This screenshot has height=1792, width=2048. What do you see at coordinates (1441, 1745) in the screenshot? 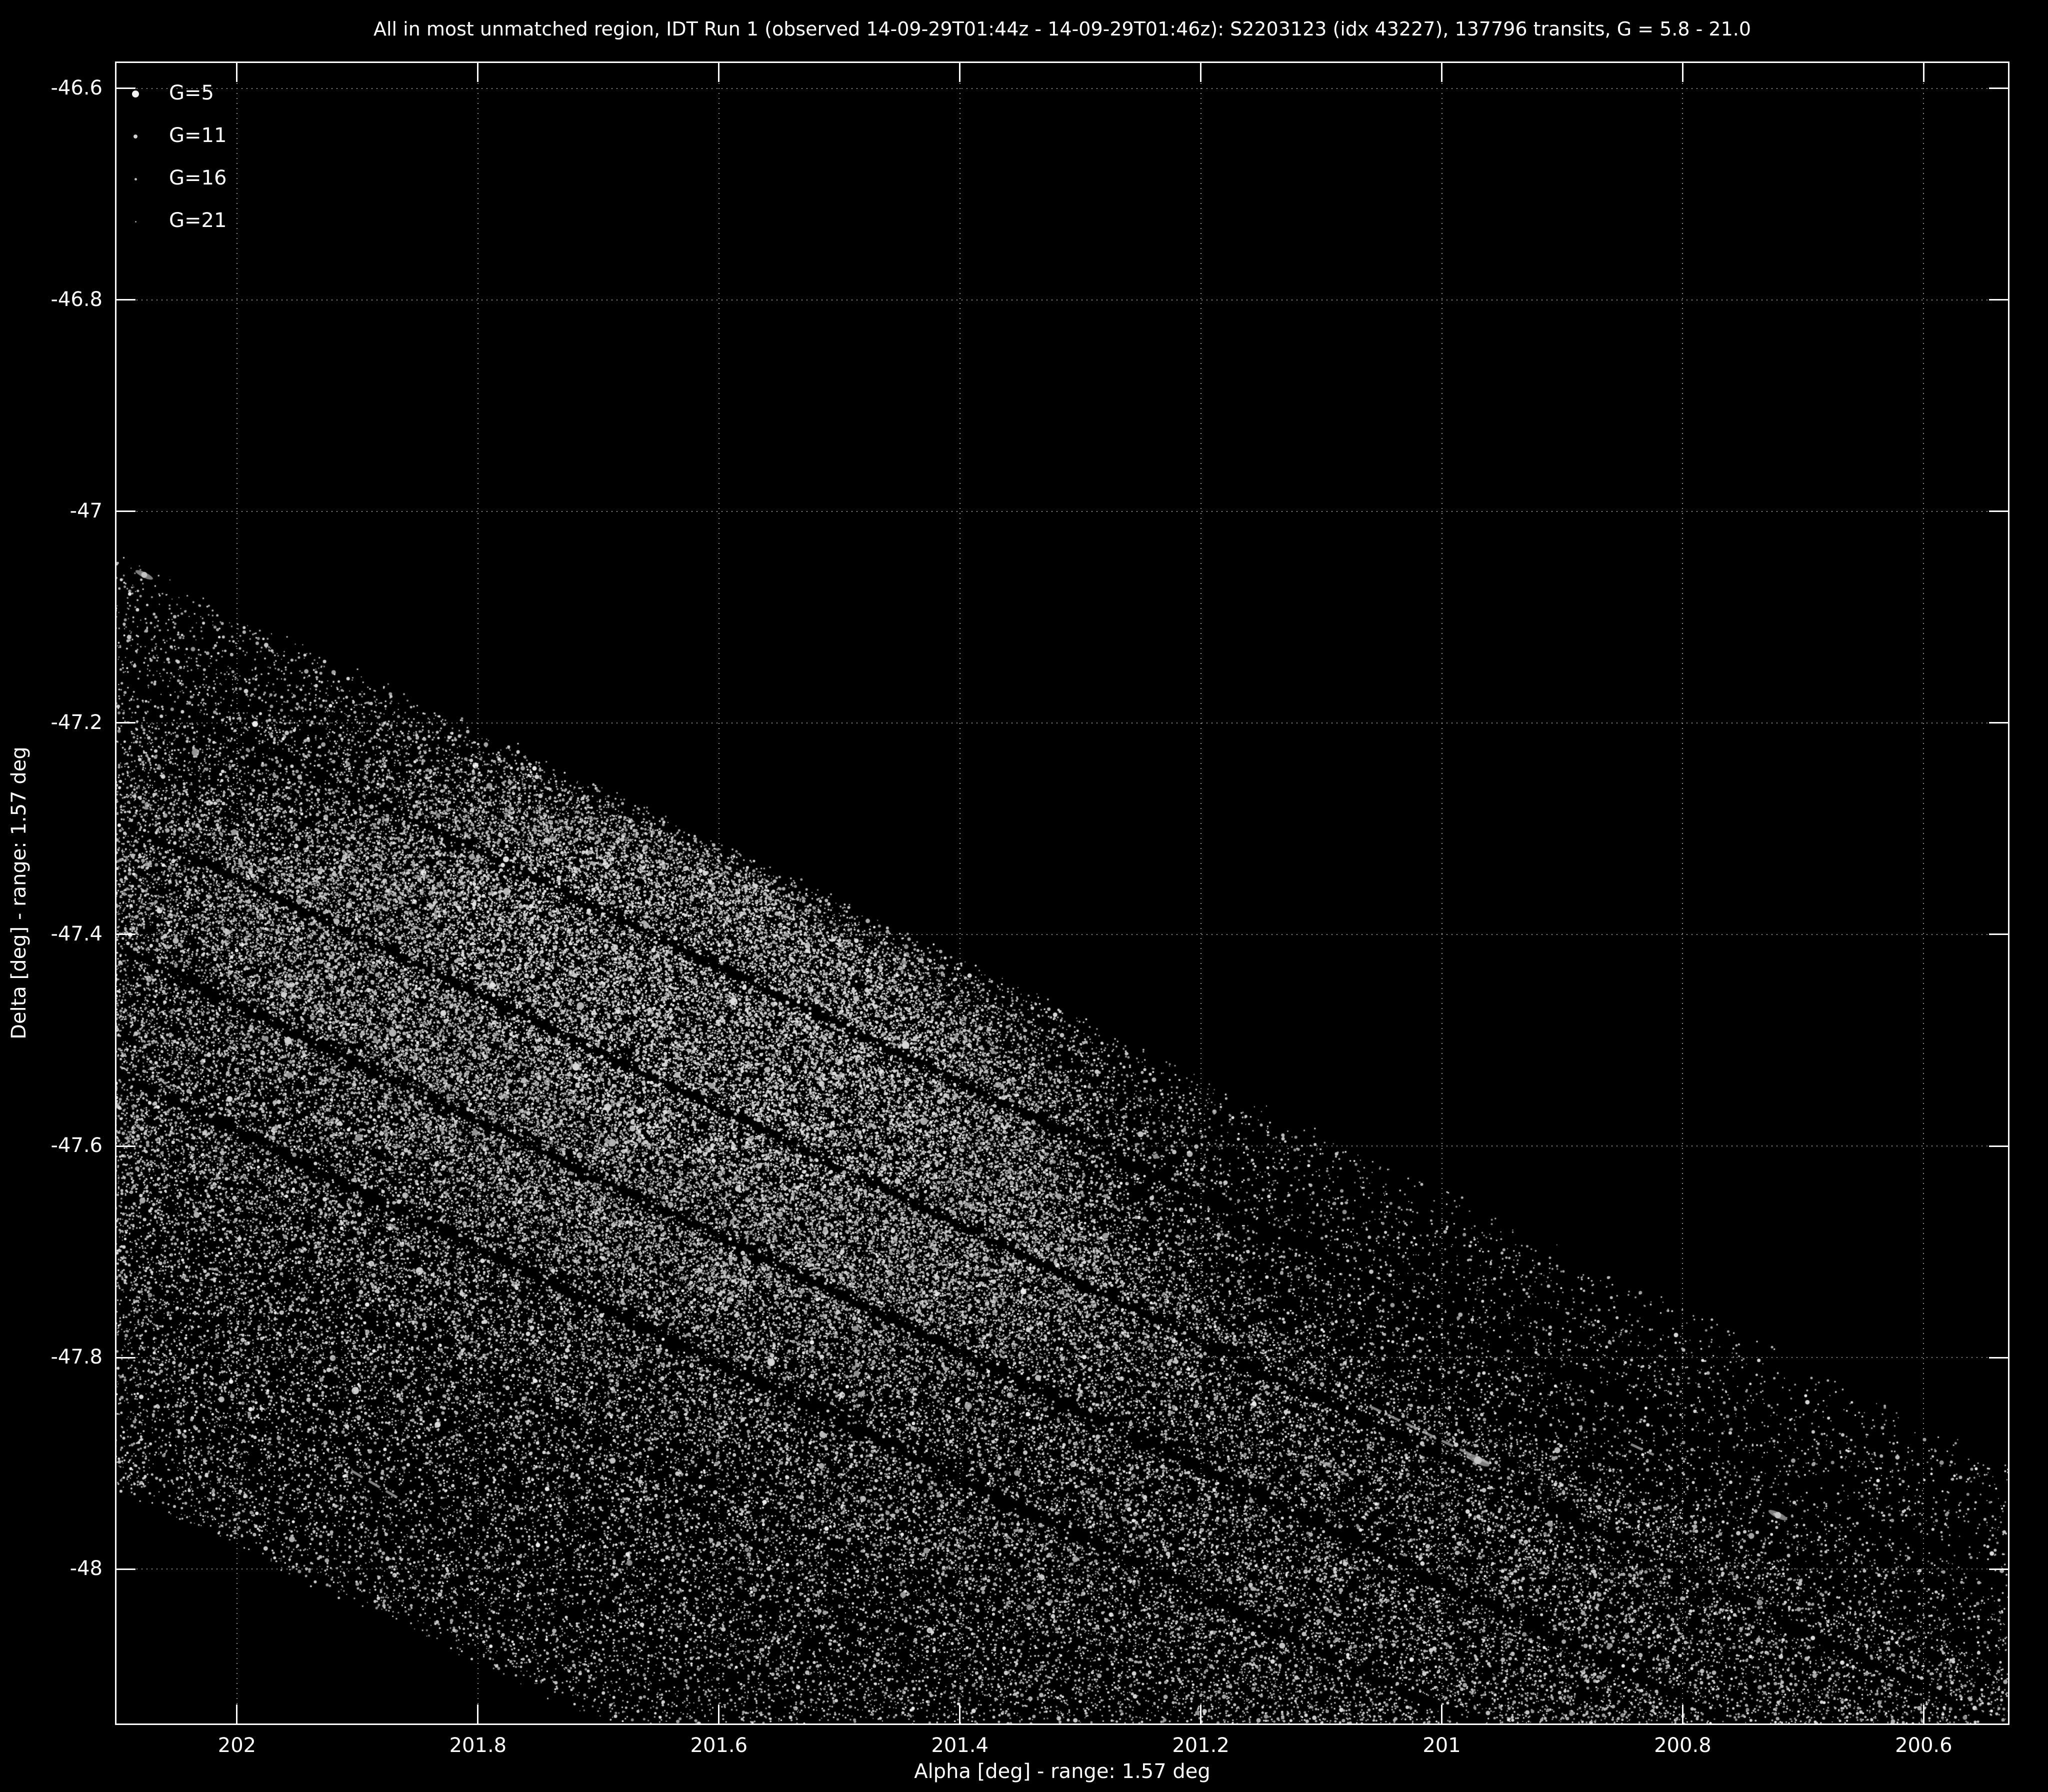
I see `x-tick-label: 201` at bounding box center [1441, 1745].